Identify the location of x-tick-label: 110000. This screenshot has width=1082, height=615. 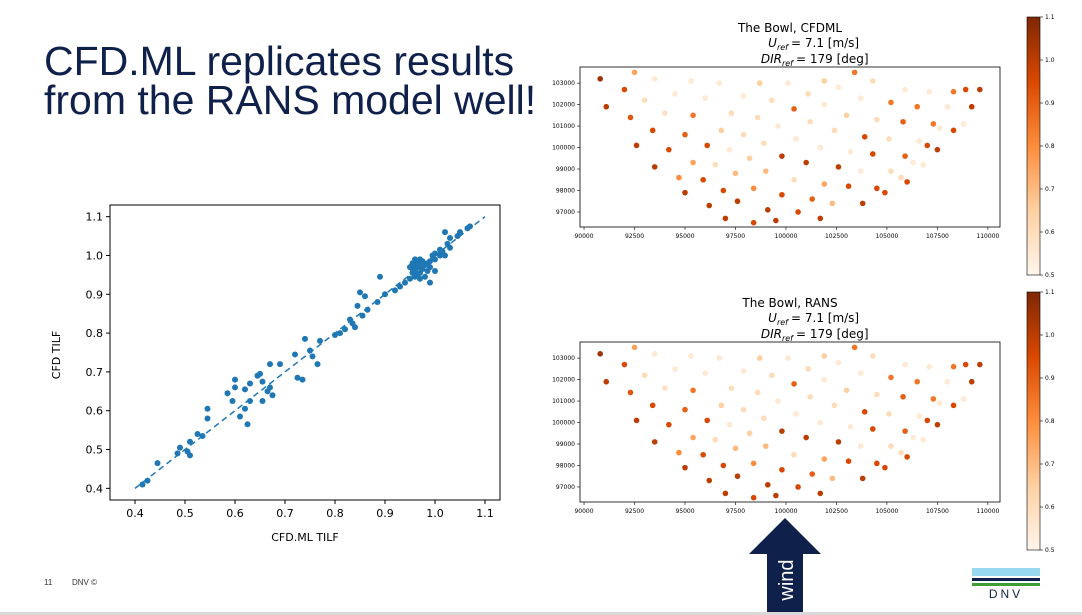
(987, 236).